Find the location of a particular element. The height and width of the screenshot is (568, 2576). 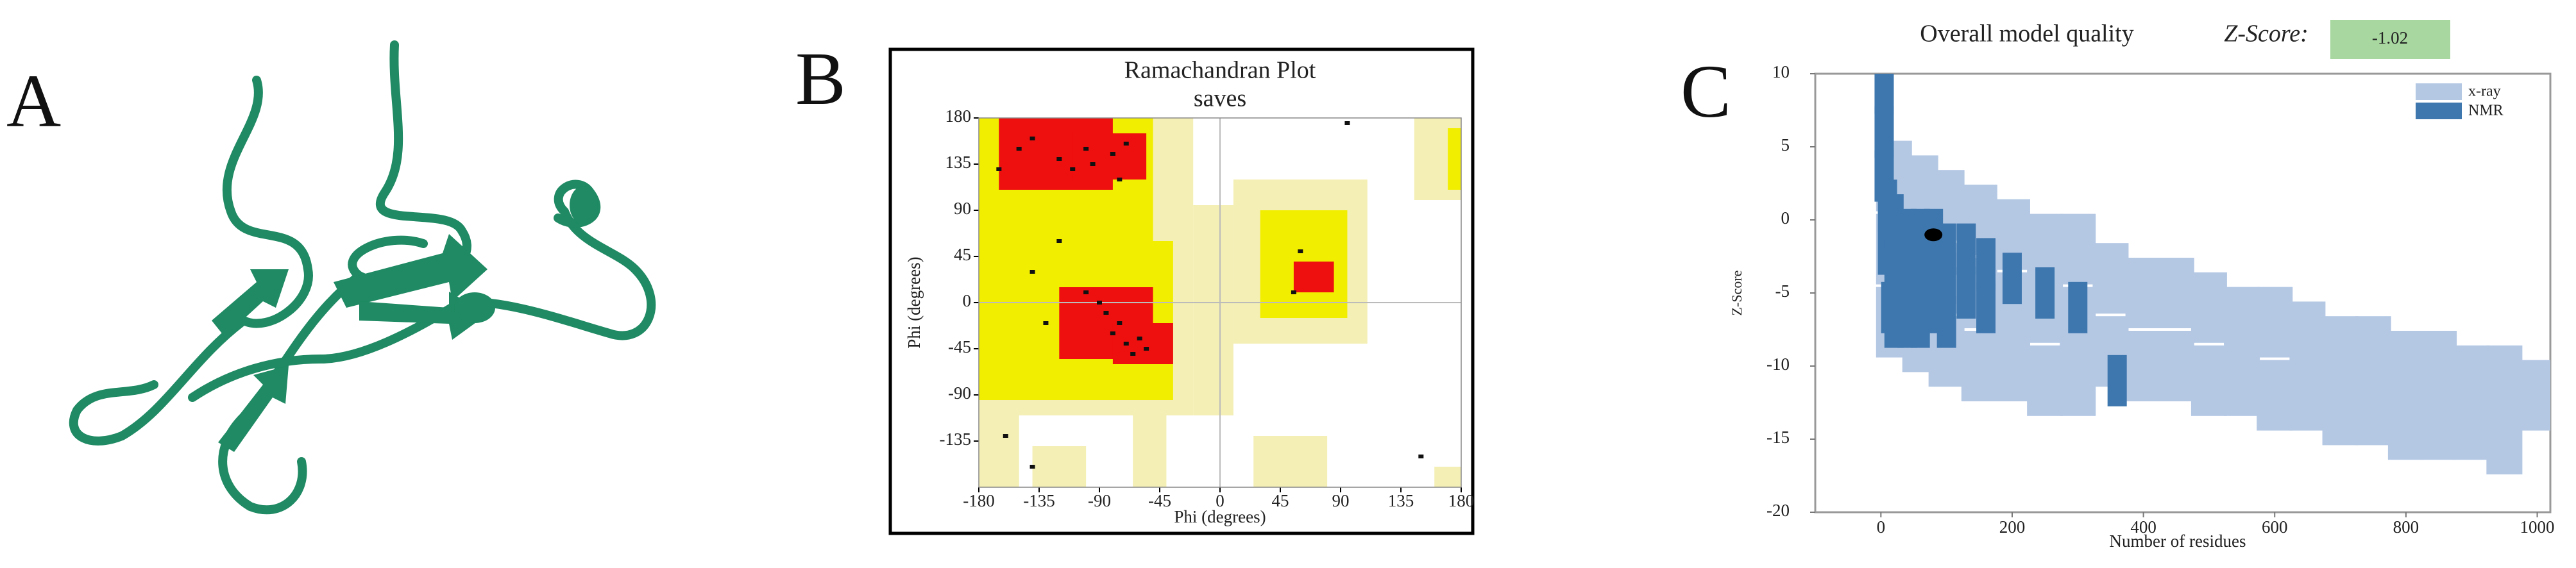

panel-label: C is located at coordinates (1706, 91).